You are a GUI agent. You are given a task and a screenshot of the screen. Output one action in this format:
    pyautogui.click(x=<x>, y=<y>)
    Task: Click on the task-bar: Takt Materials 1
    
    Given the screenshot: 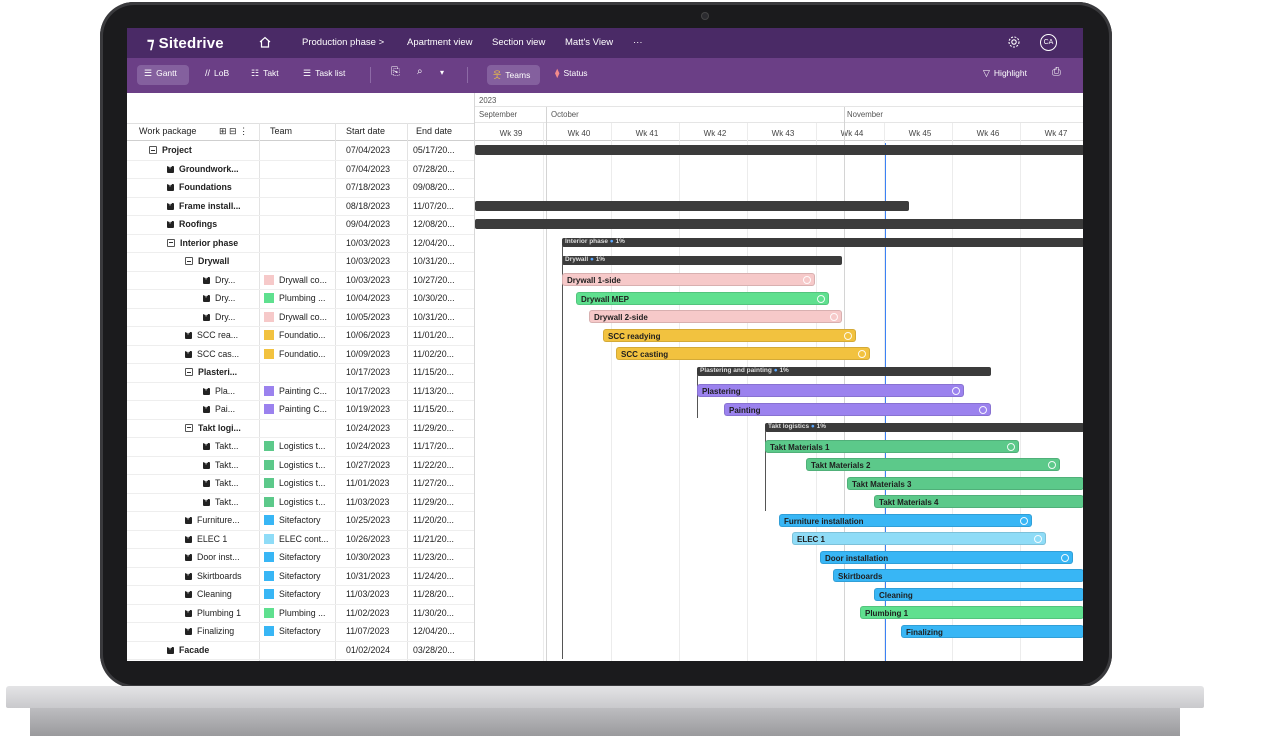 What is the action you would take?
    pyautogui.click(x=892, y=446)
    